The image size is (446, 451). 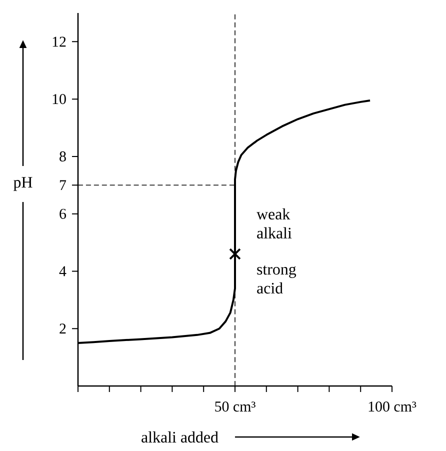 I want to click on annotation: weak alkali, so click(x=274, y=223).